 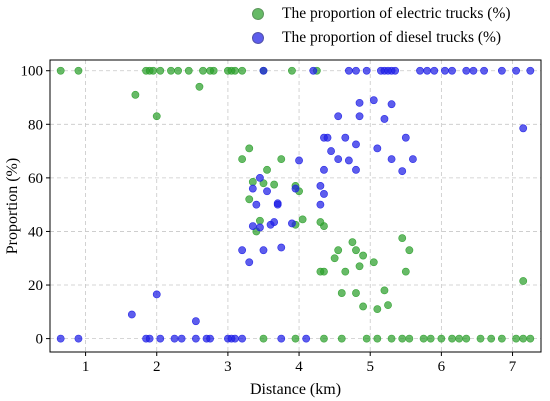 What do you see at coordinates (35, 206) in the screenshot?
I see `y-axis-ticks: 0 20 40 60 80 100` at bounding box center [35, 206].